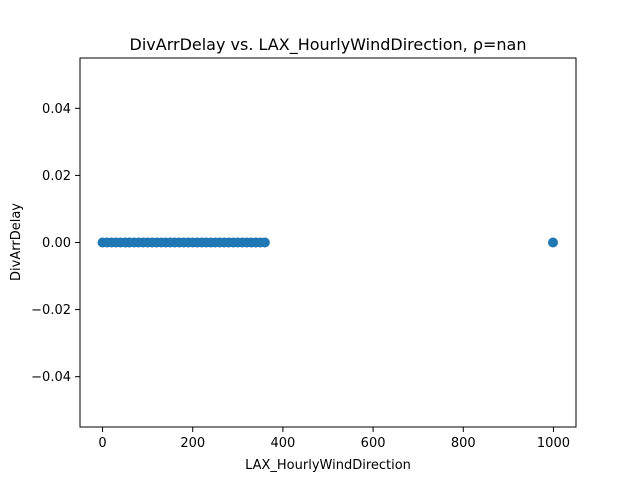 This screenshot has width=640, height=480. Describe the element at coordinates (56, 243) in the screenshot. I see `y-tick-label: 0.00` at that location.